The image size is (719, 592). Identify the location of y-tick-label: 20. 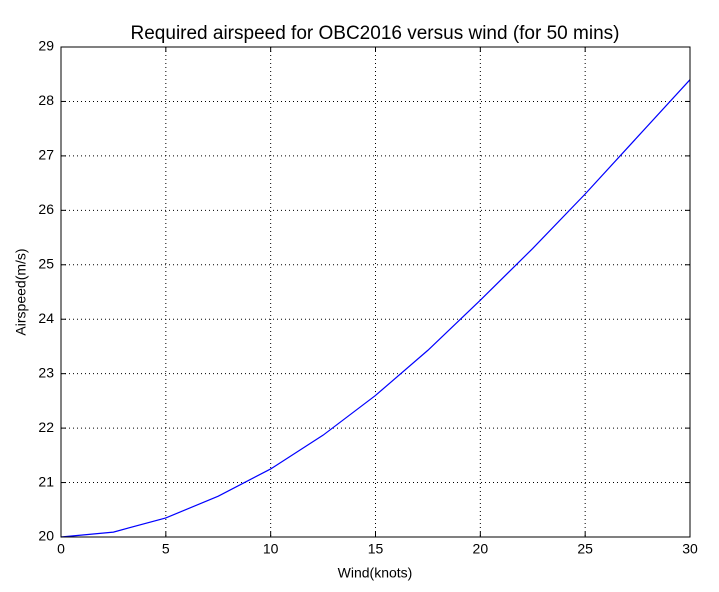
(46, 536).